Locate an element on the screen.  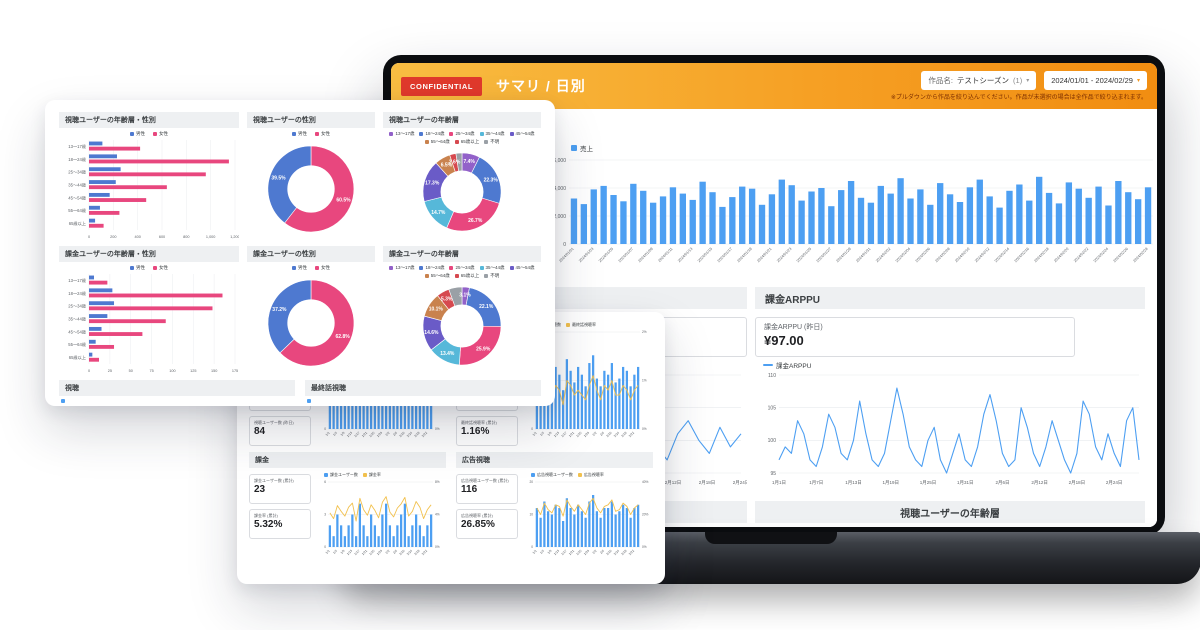
section-header: 課金ユーザーの年齢層・性別 is located at coordinates (149, 254).